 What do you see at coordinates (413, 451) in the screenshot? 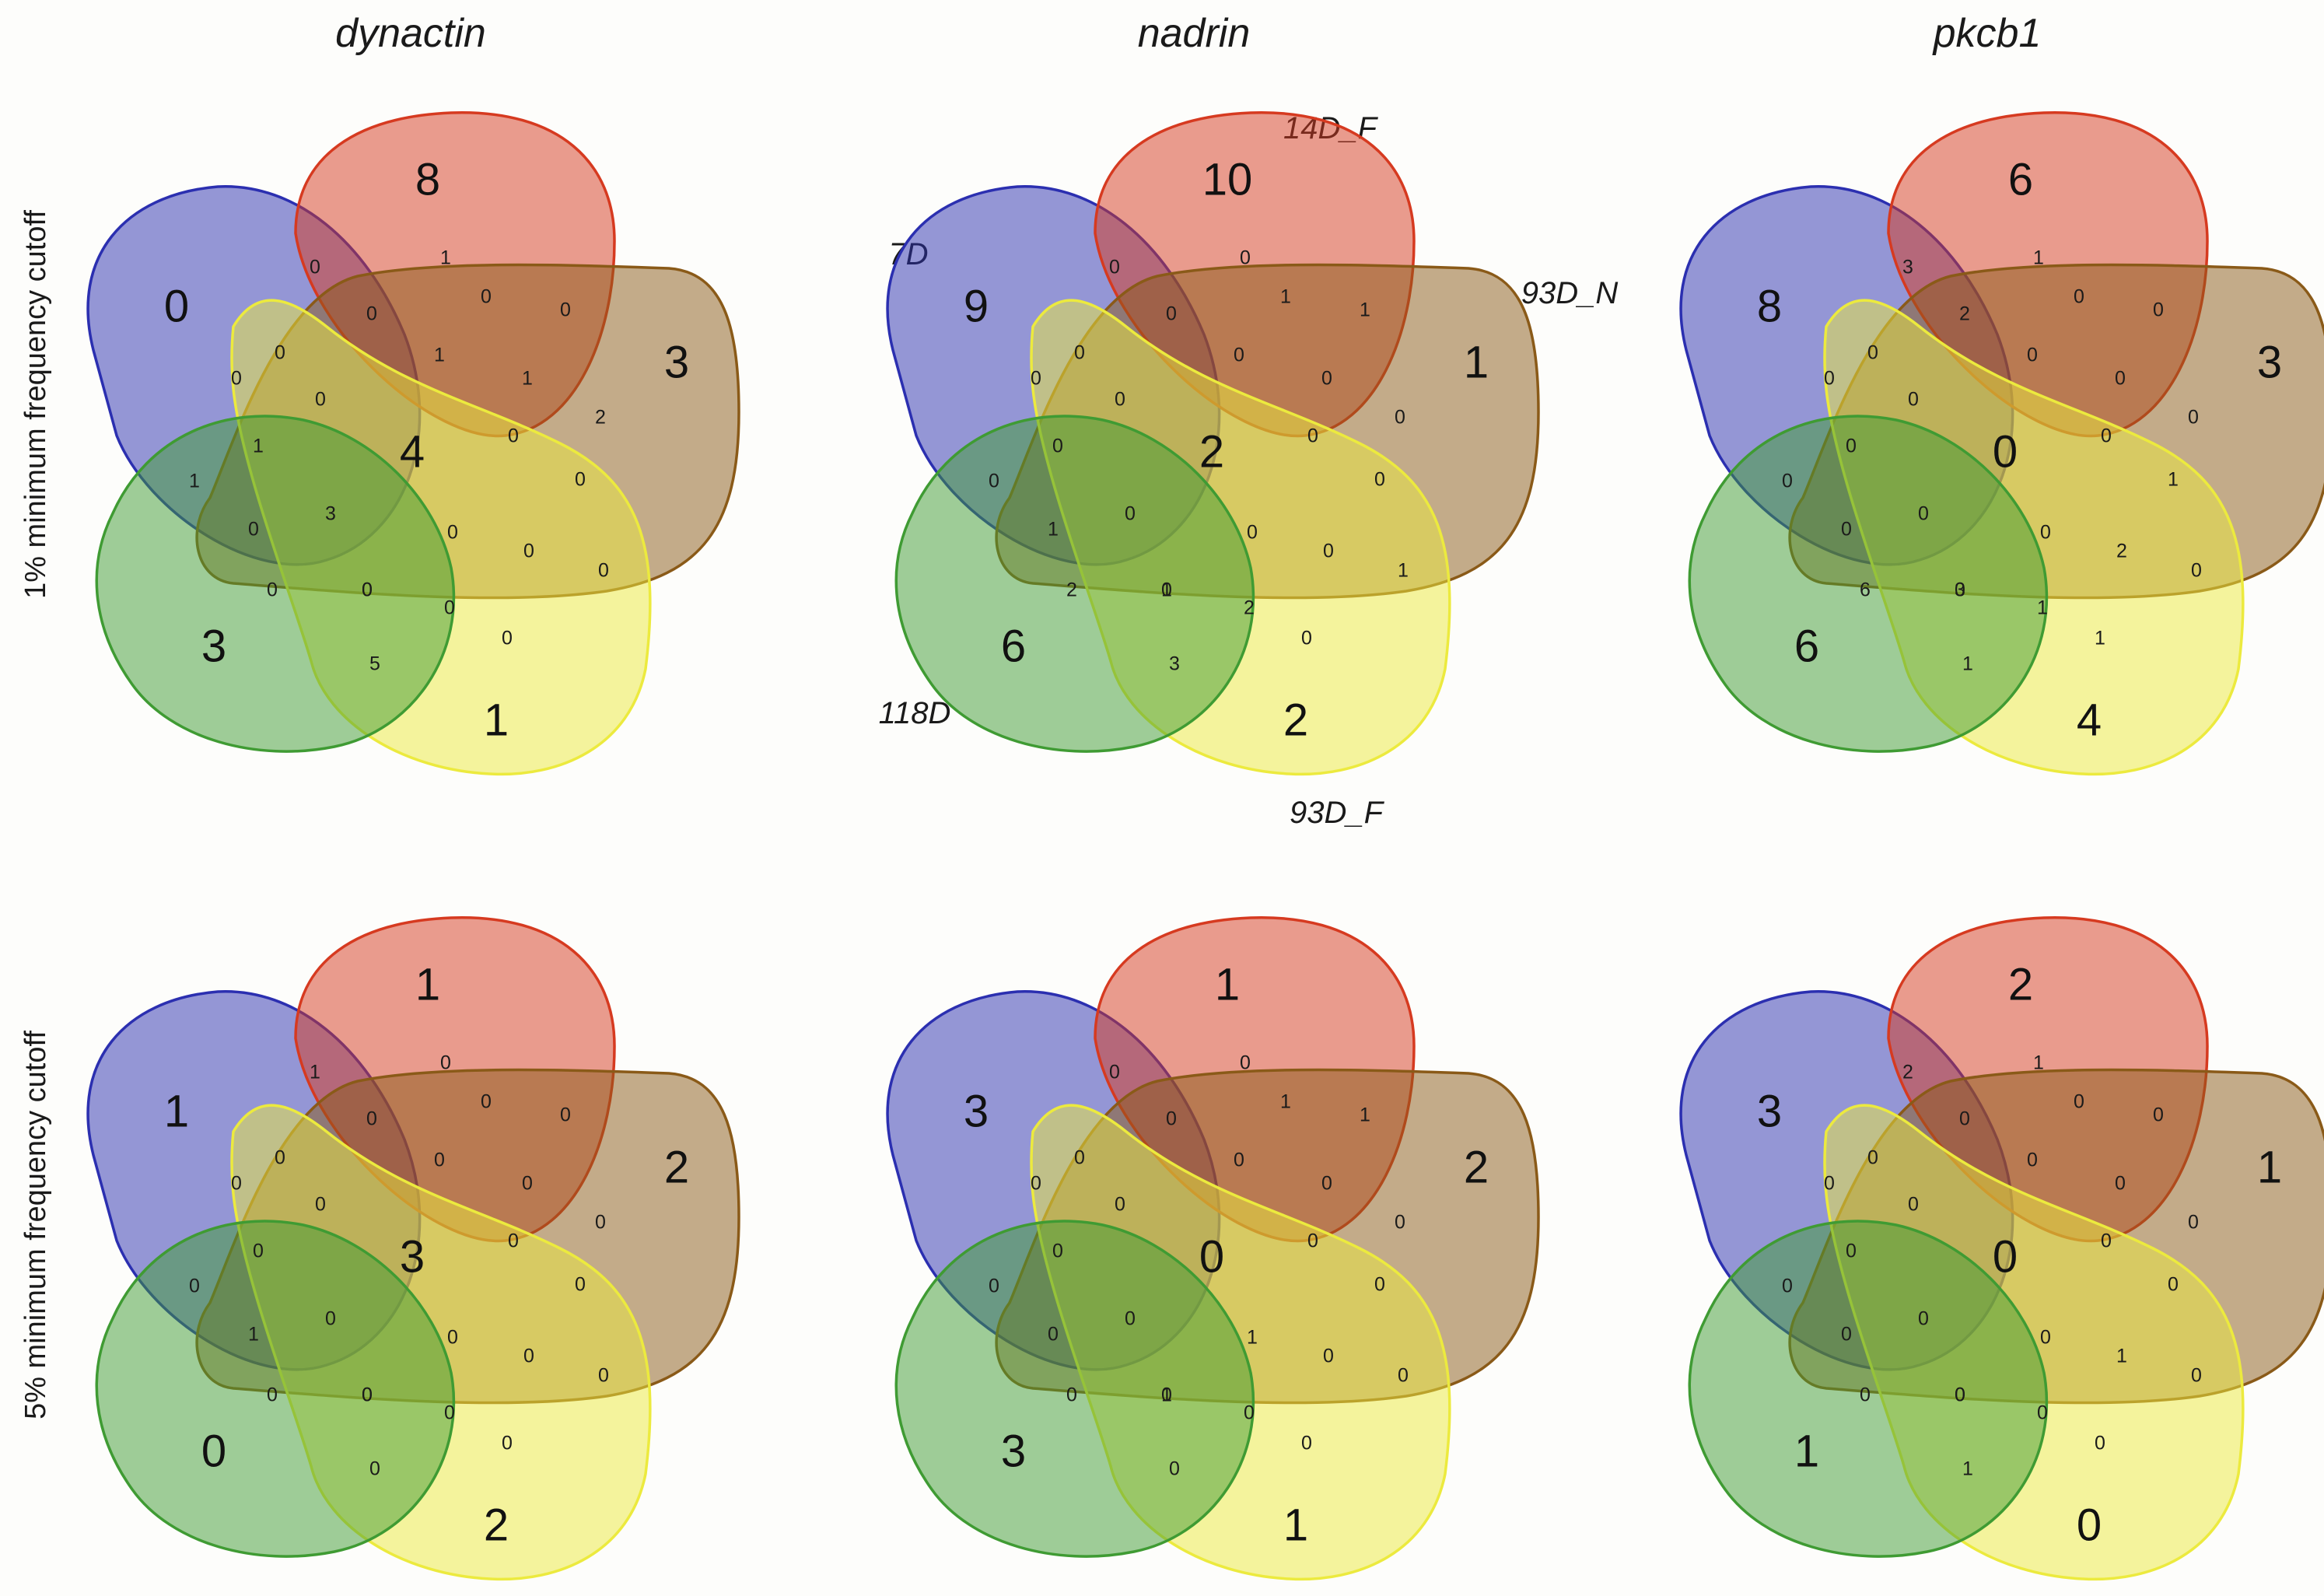
I see `region-count-large: 4` at bounding box center [413, 451].